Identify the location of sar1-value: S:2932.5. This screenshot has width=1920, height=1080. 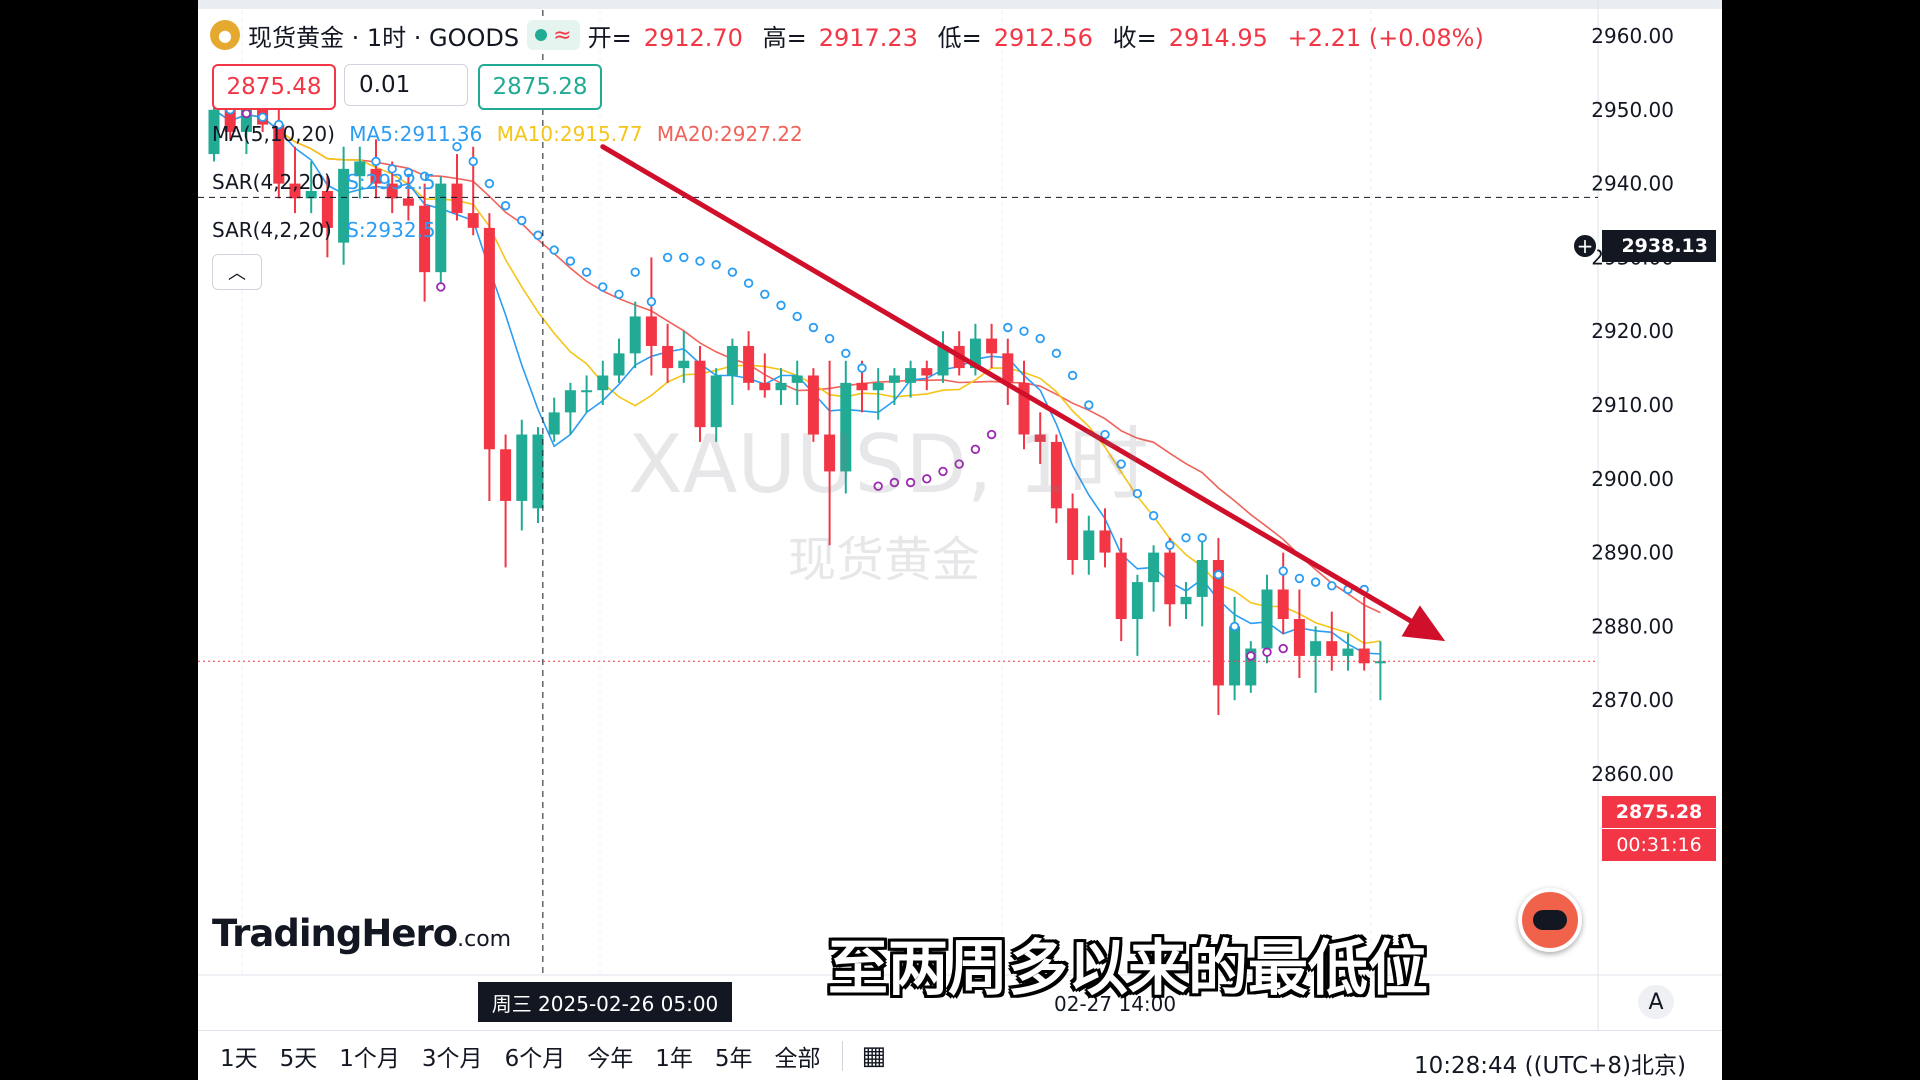
(391, 182).